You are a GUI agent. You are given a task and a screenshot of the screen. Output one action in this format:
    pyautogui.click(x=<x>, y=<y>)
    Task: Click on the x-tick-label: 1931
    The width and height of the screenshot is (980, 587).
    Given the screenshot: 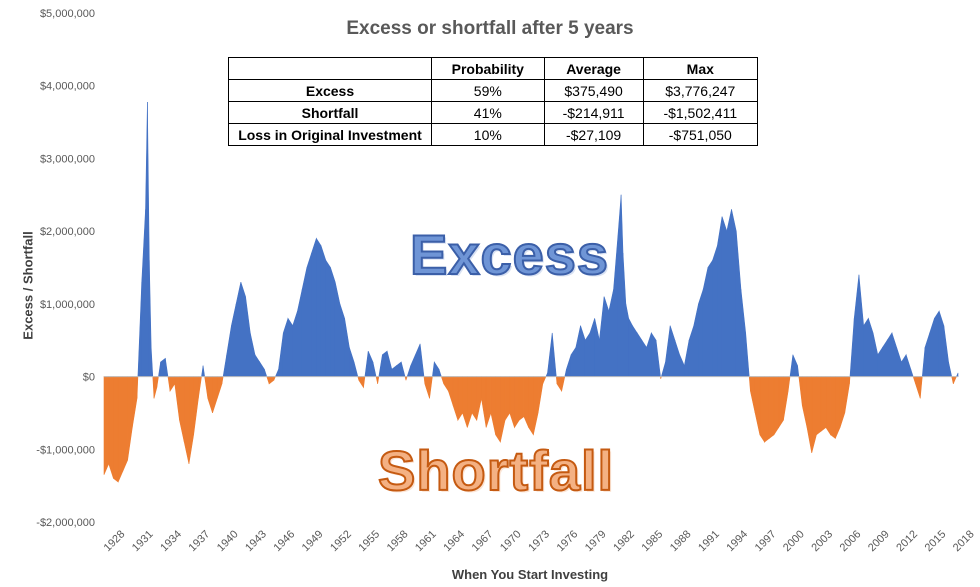 What is the action you would take?
    pyautogui.click(x=143, y=541)
    